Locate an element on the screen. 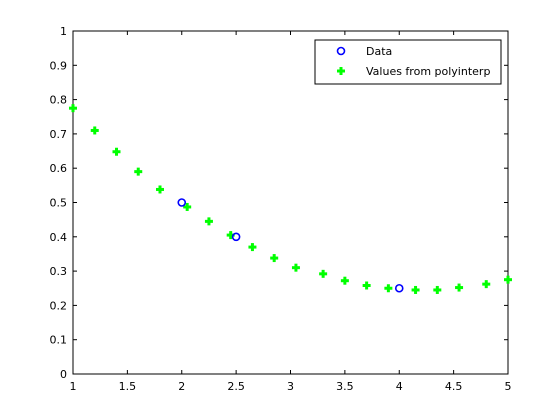 The height and width of the screenshot is (420, 560). x-tick-label: 2.5 is located at coordinates (236, 386).